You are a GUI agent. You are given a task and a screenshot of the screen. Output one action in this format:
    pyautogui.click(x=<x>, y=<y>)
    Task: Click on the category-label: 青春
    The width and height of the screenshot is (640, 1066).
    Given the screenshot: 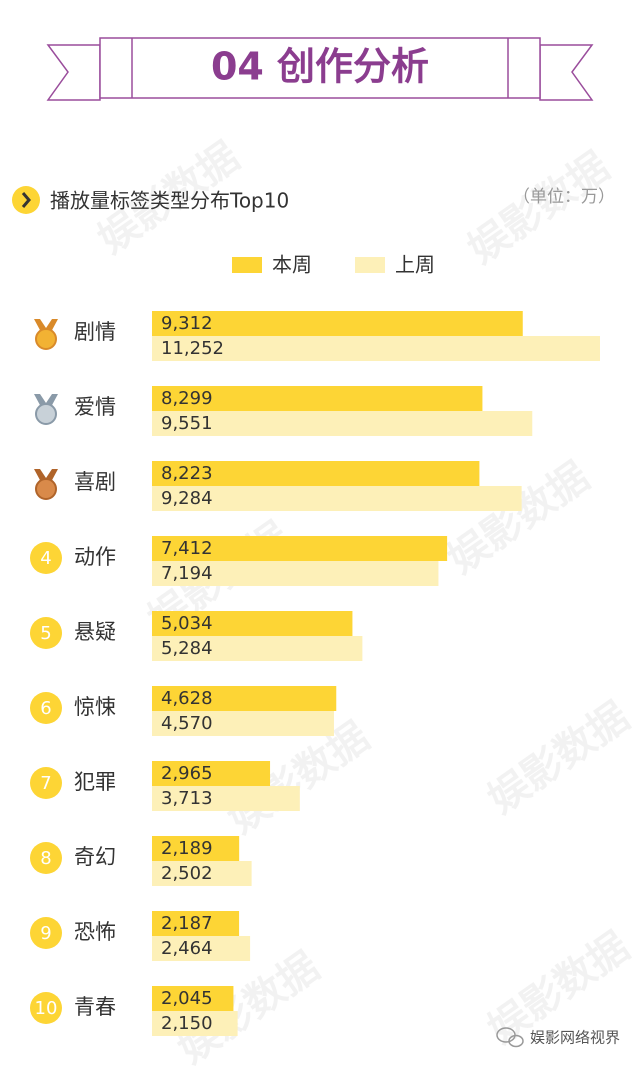 What is the action you would take?
    pyautogui.click(x=95, y=1007)
    